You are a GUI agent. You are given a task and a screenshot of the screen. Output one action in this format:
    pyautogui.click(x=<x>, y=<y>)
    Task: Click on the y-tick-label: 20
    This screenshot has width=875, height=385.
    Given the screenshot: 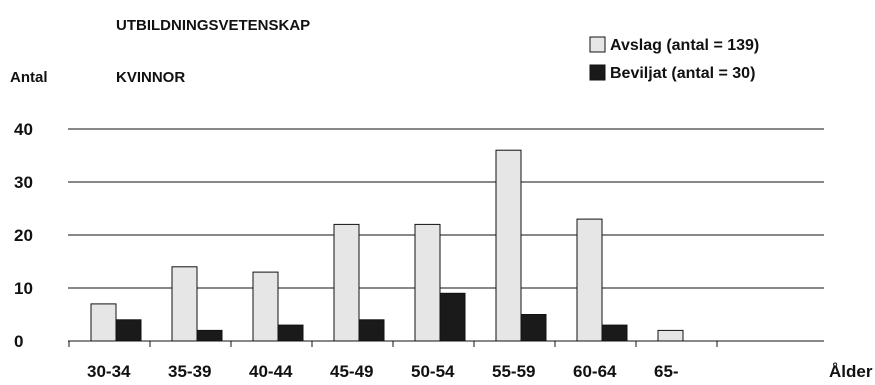 What is the action you would take?
    pyautogui.click(x=23, y=235)
    